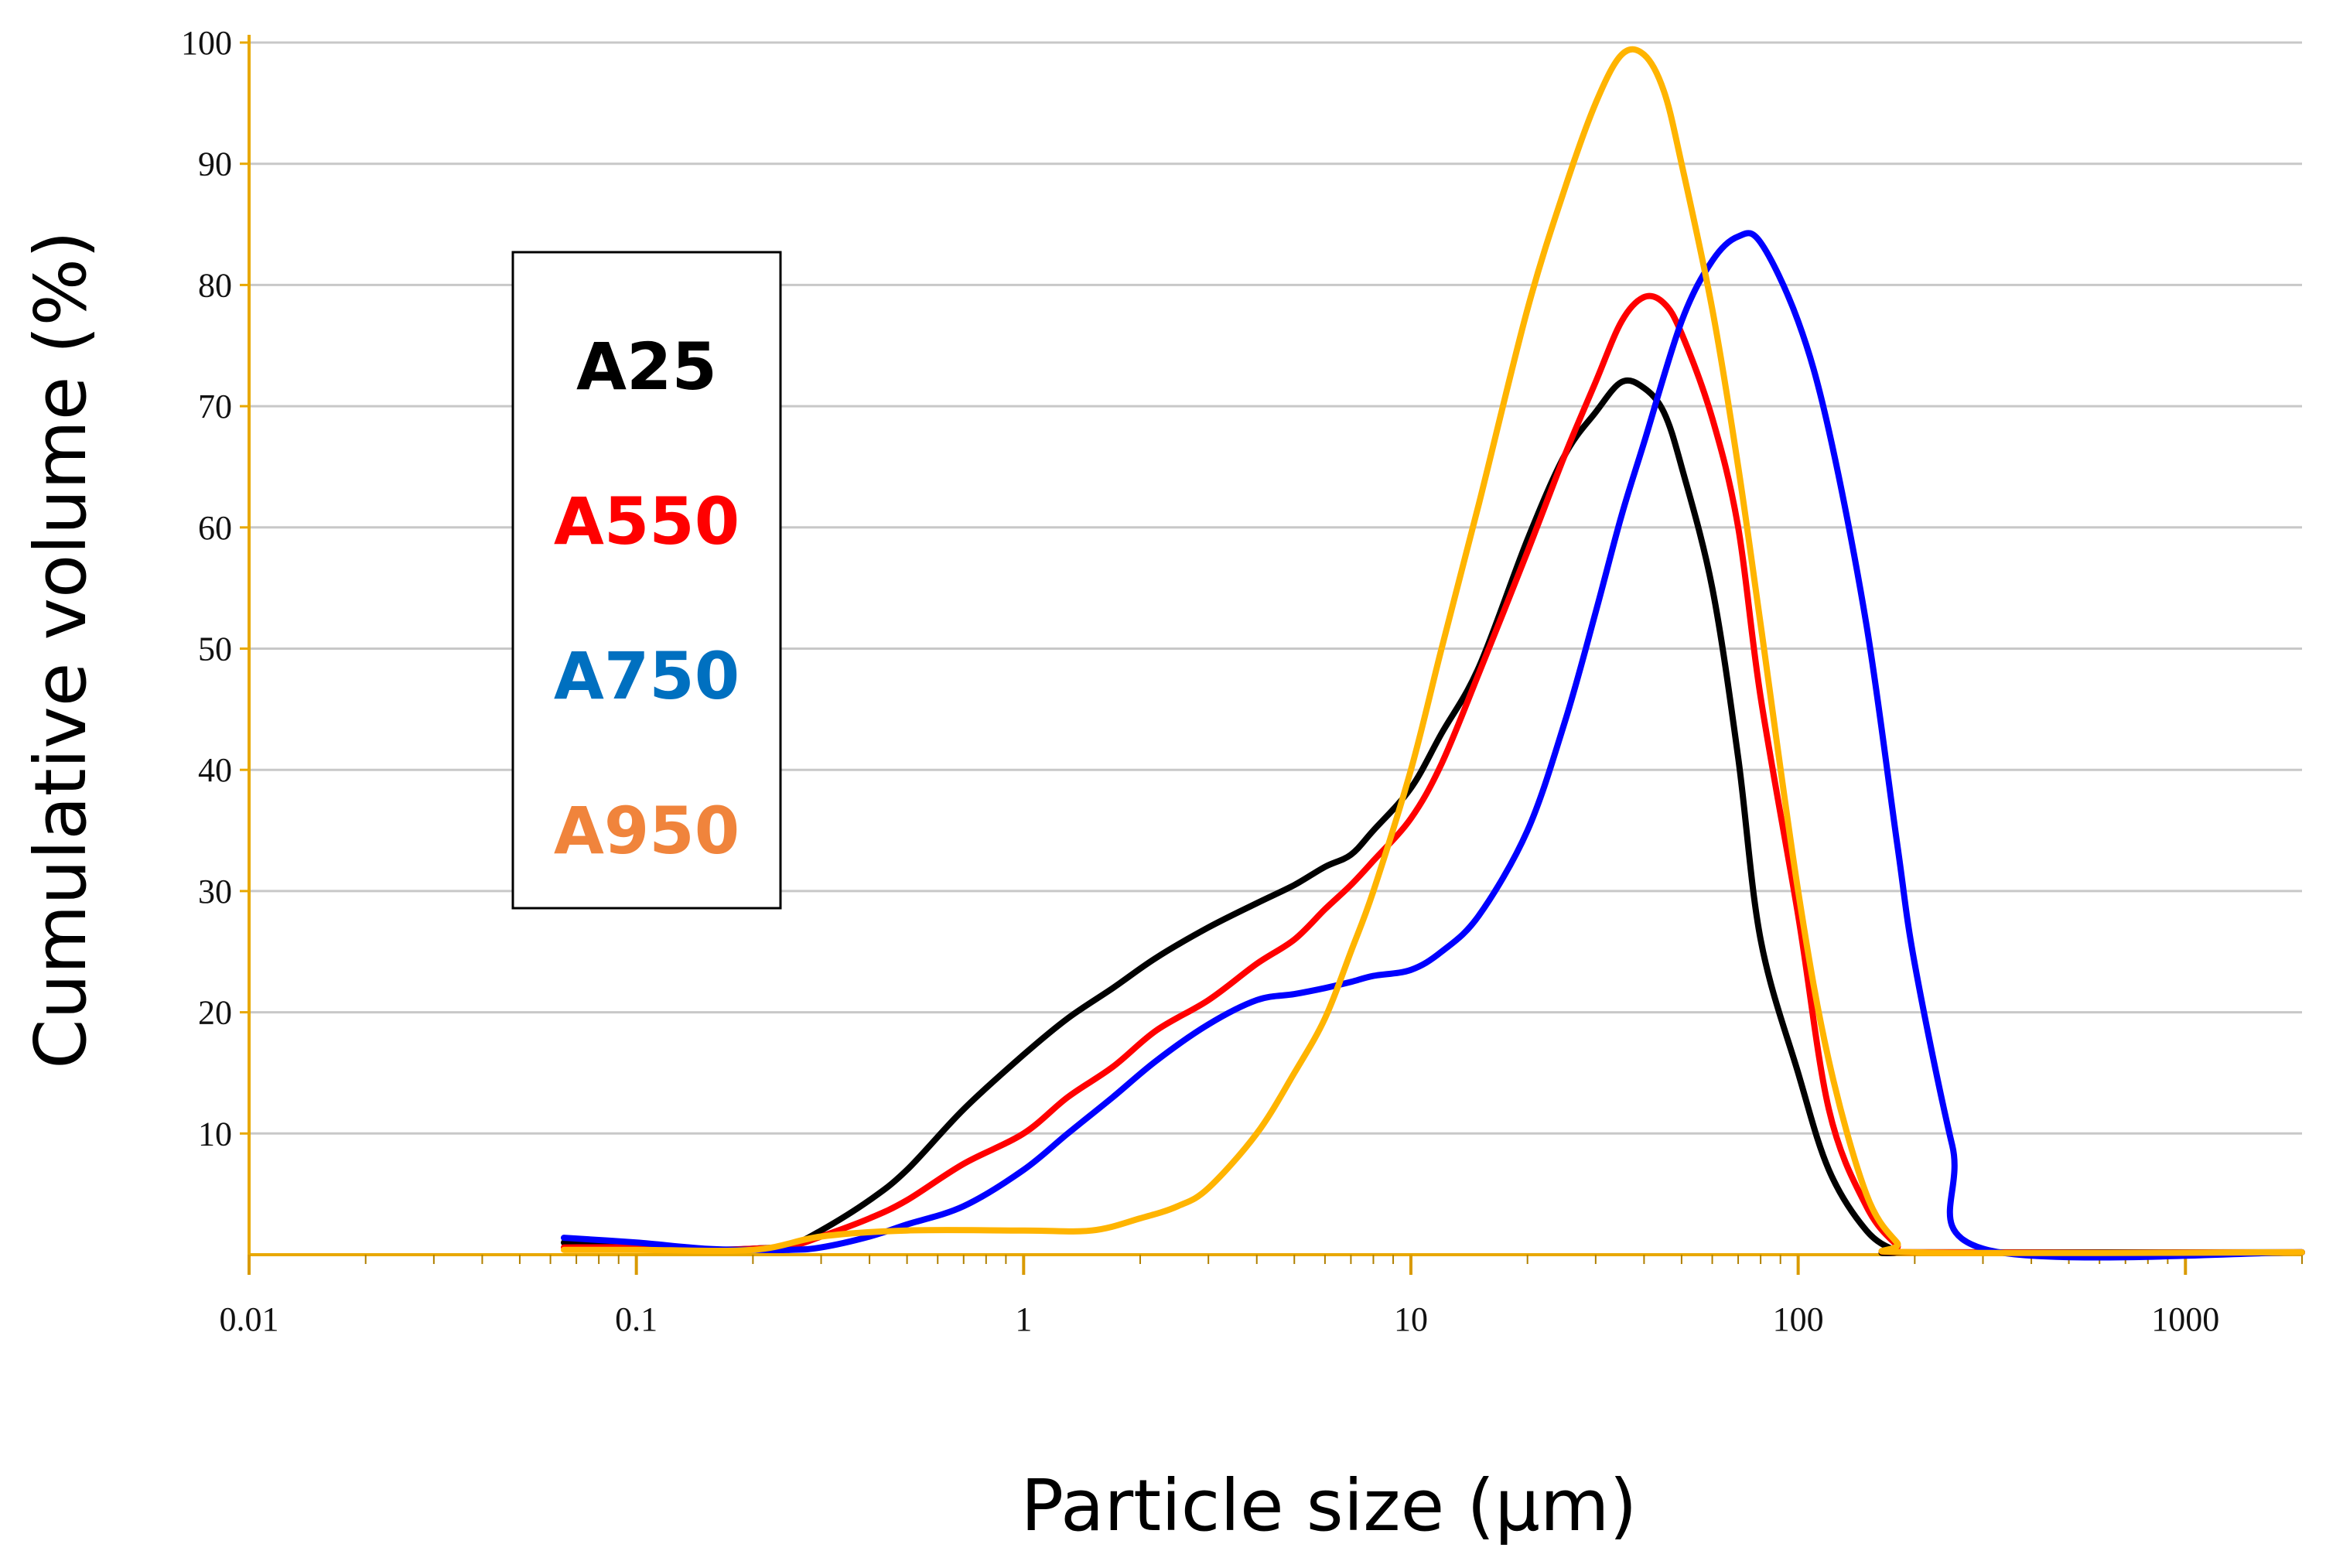  What do you see at coordinates (215, 164) in the screenshot?
I see `y-tick-label-90: 90` at bounding box center [215, 164].